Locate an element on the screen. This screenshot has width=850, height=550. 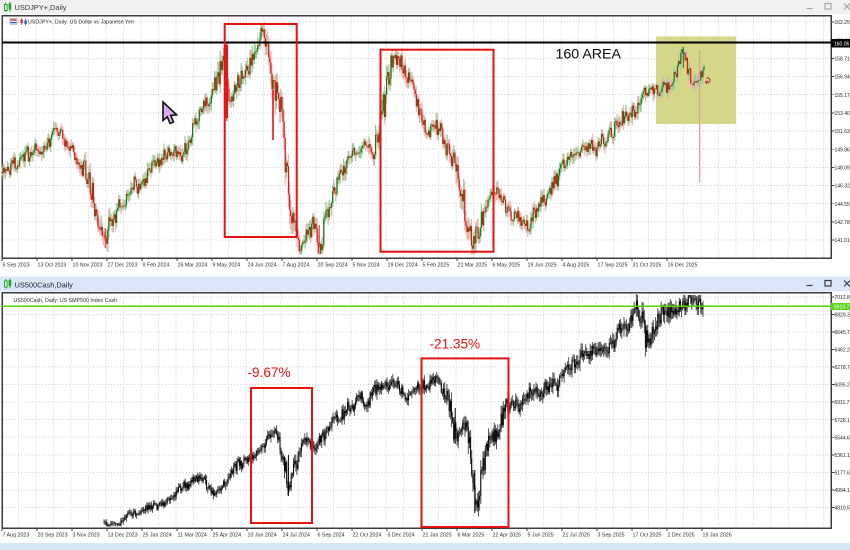
svg-text: 5911.7 is located at coordinates (842, 403).